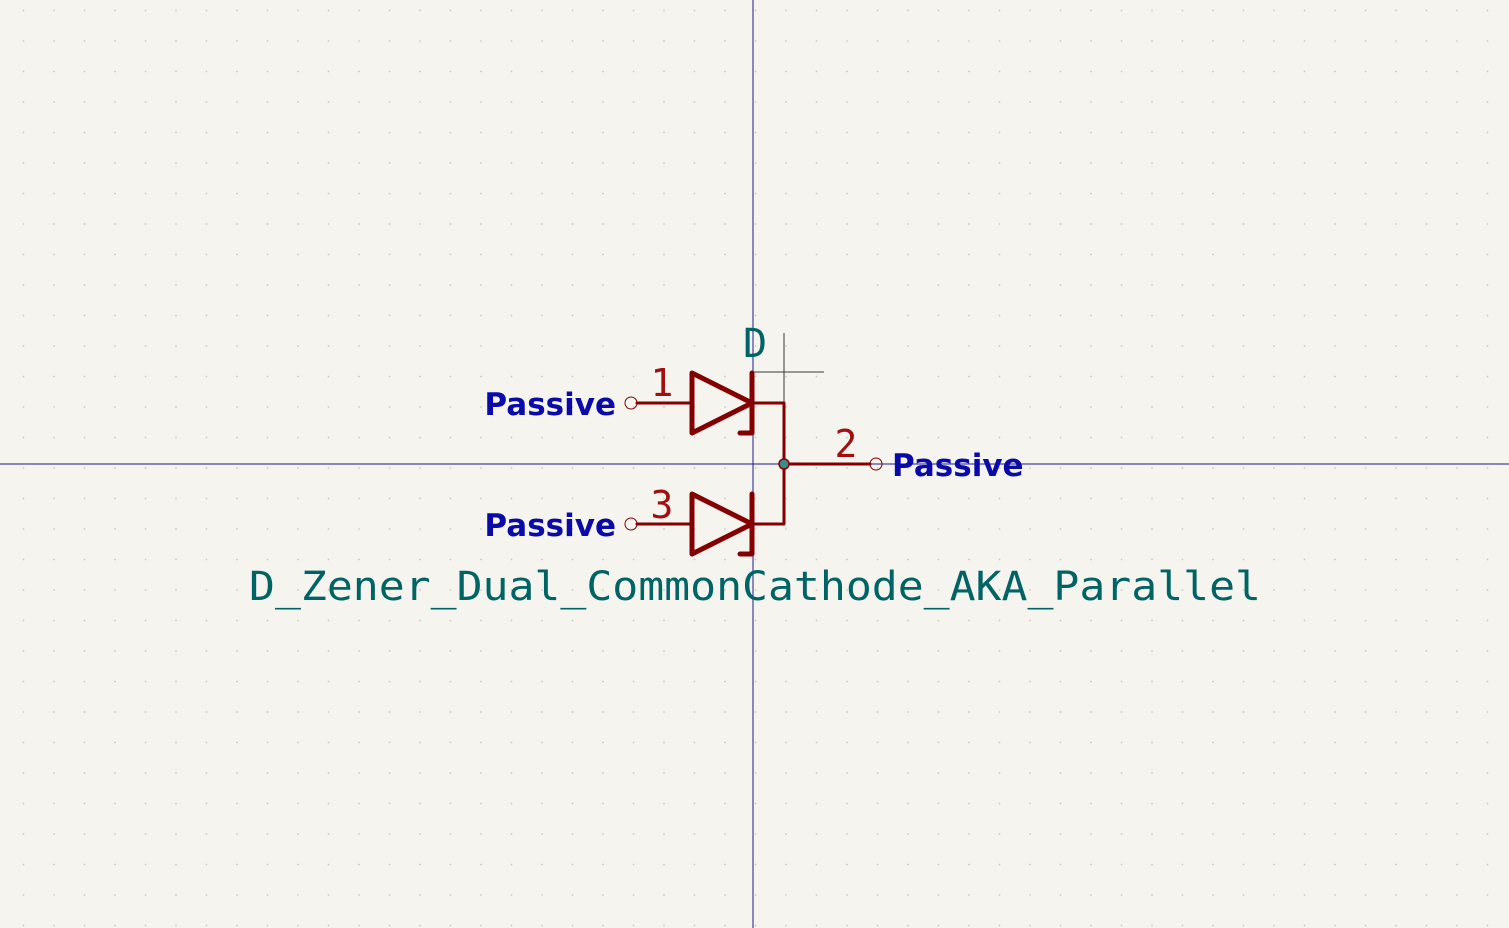  Describe the element at coordinates (768, 433) in the screenshot. I see `cathode-top-wire` at that location.